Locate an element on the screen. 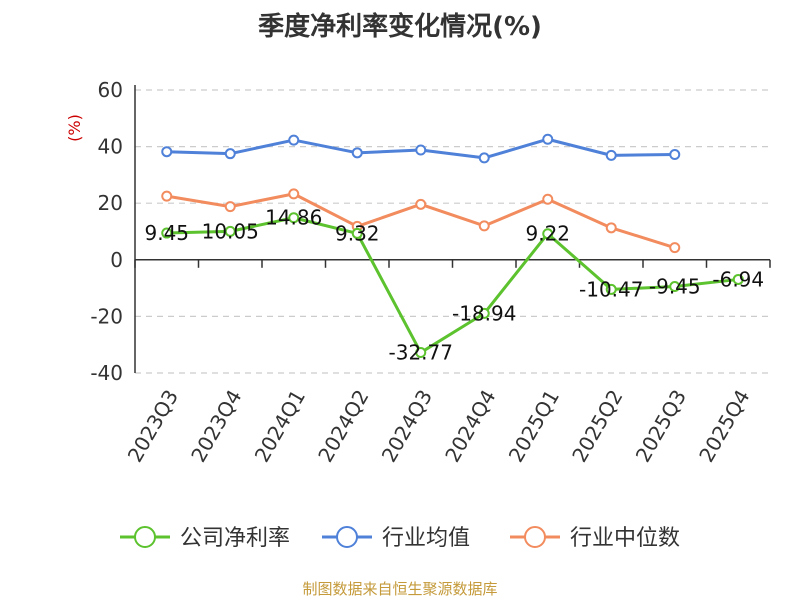 The width and height of the screenshot is (800, 600). data-label: 9.45 is located at coordinates (166, 233).